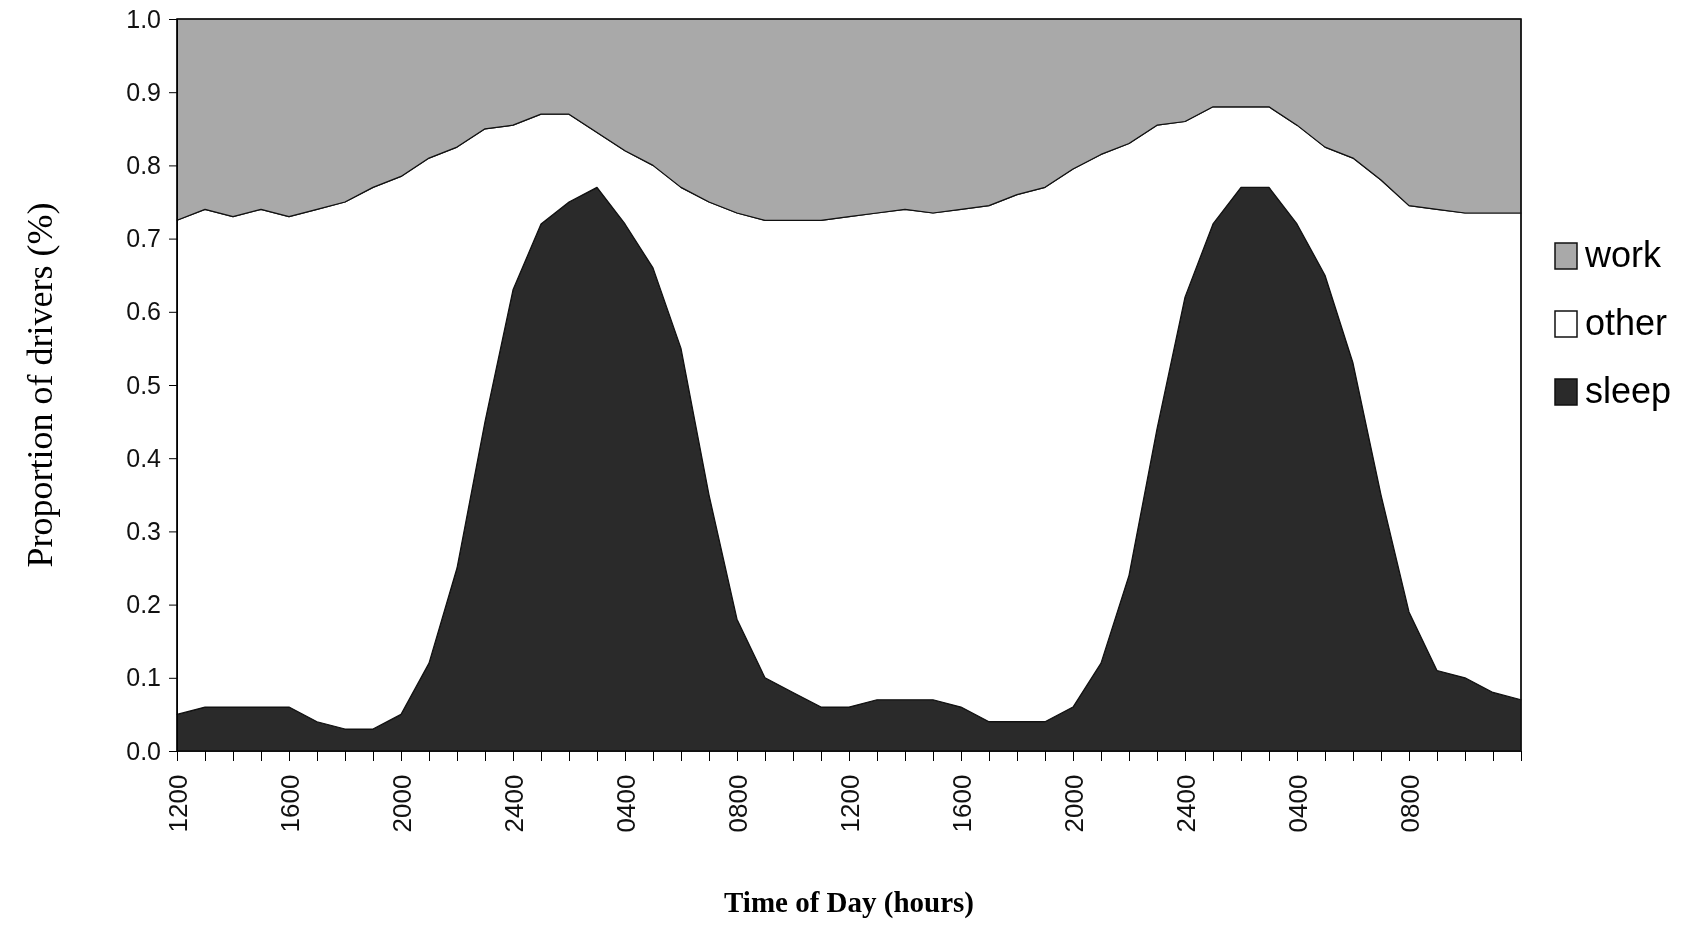 The width and height of the screenshot is (1707, 925). Describe the element at coordinates (143, 750) in the screenshot. I see `y-tick-label: 0.0` at that location.